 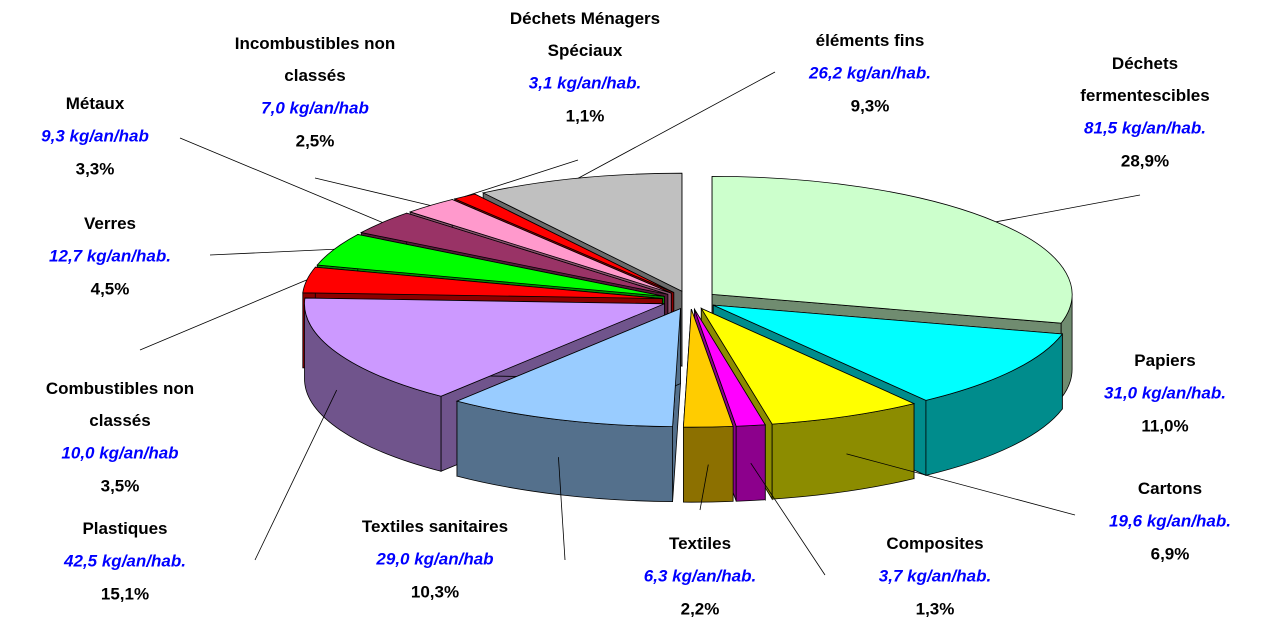 What do you see at coordinates (315, 140) in the screenshot?
I see `value-label: 2,5%` at bounding box center [315, 140].